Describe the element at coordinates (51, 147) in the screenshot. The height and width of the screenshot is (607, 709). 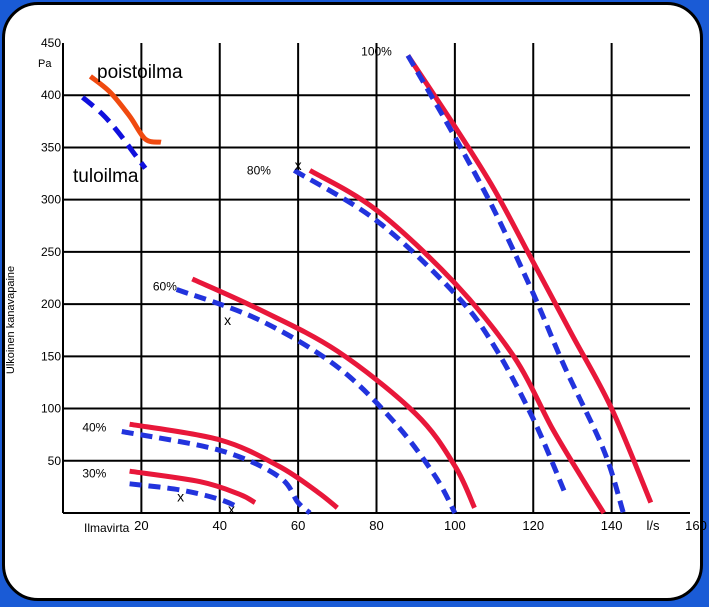
I see `y-tick-label-350: 350` at that location.